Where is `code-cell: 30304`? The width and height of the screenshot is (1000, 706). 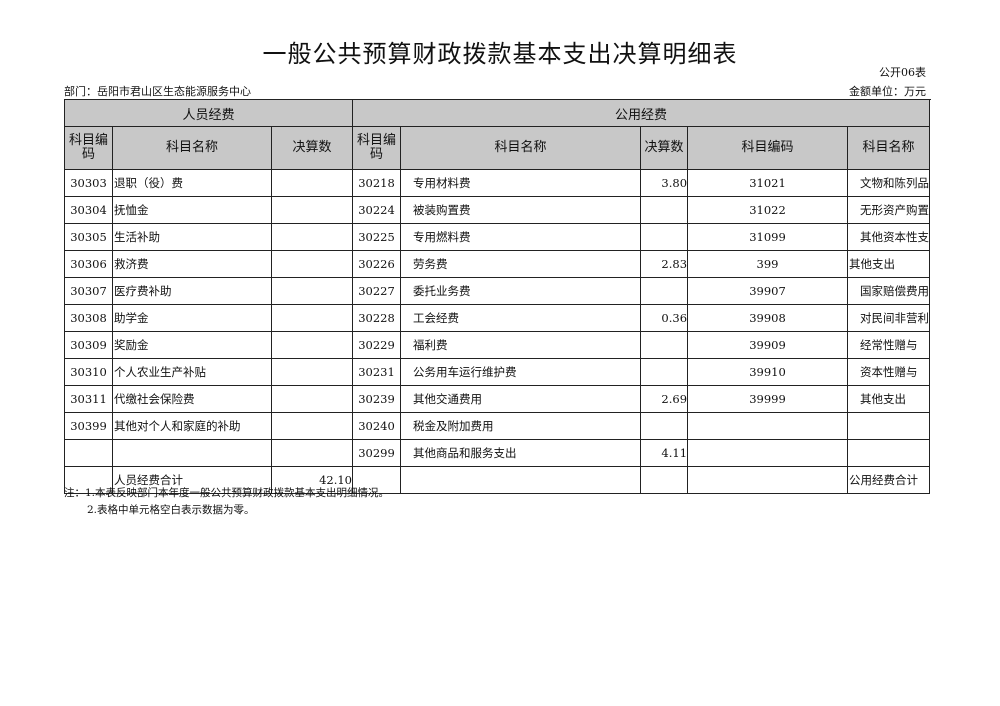
code-cell: 30304 is located at coordinates (88, 210).